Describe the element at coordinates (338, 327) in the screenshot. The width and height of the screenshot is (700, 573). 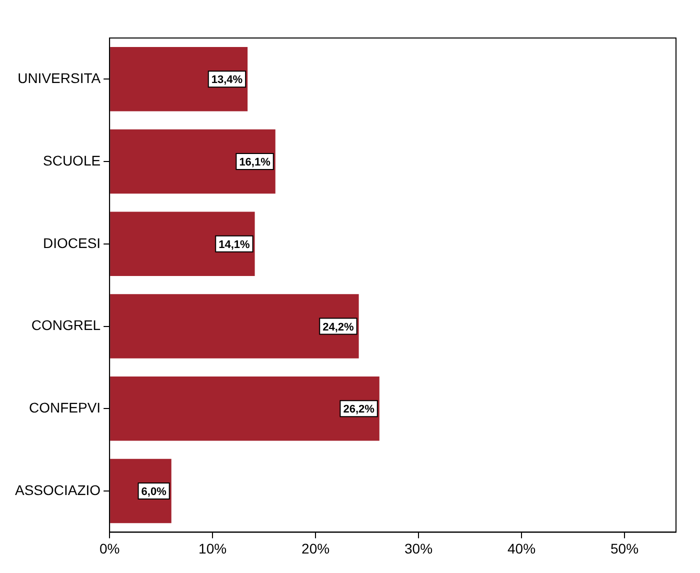
I see `data-label: 24,2%` at that location.